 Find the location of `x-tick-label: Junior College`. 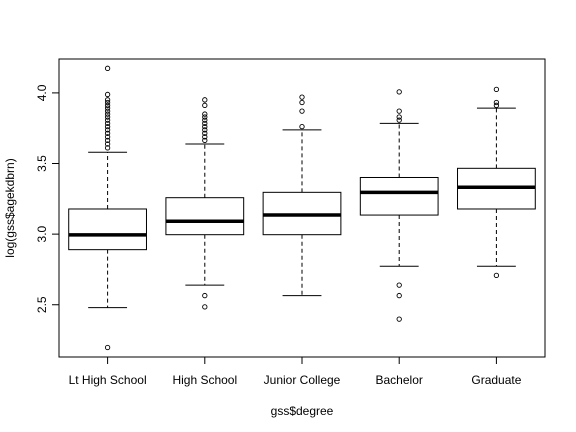

x-tick-label: Junior College is located at coordinates (302, 380).